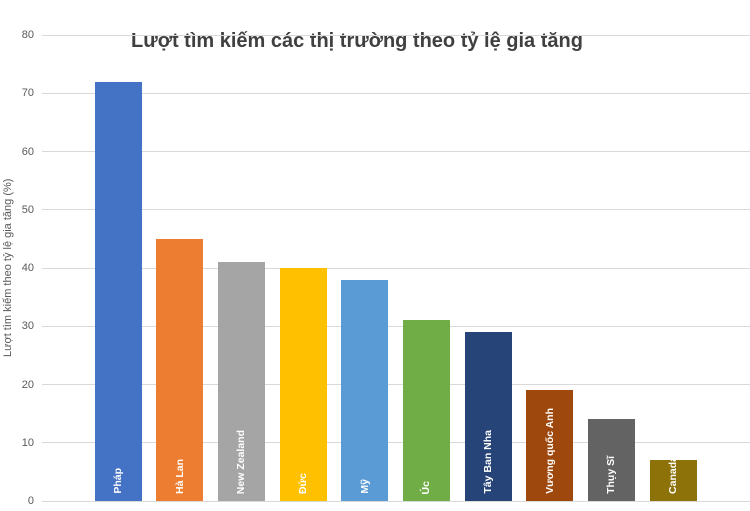 The image size is (750, 511). What do you see at coordinates (27, 209) in the screenshot?
I see `y-tick-label: 50` at bounding box center [27, 209].